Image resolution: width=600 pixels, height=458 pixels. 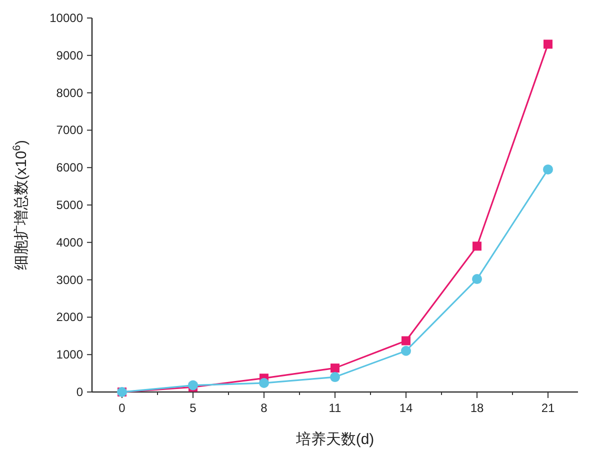 I want to click on x-tick-label: 18, so click(x=477, y=408).